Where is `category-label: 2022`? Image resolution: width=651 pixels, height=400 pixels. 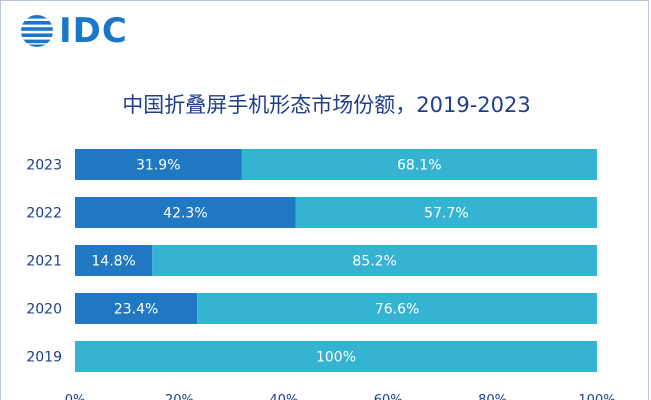
category-label: 2022 is located at coordinates (44, 214).